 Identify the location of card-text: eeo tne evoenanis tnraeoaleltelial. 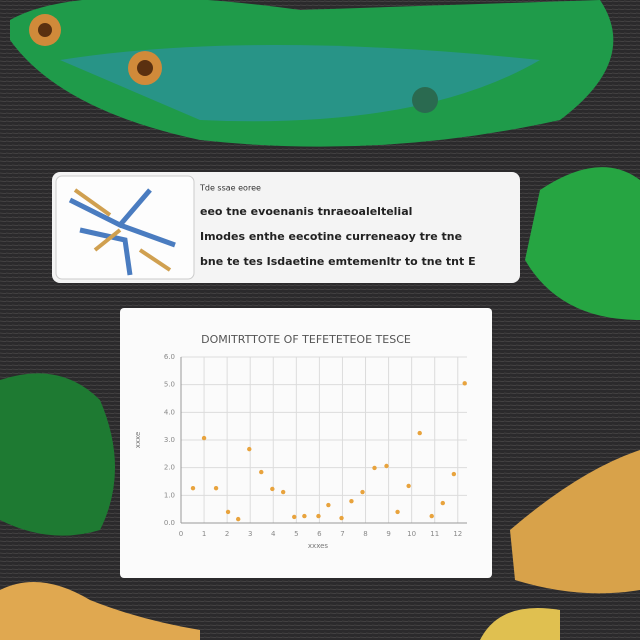
(306, 211).